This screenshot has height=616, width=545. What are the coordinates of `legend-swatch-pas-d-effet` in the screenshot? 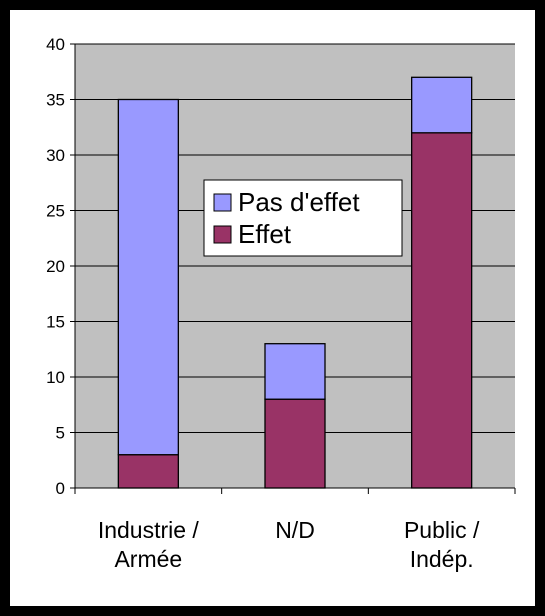 It's located at (222, 202).